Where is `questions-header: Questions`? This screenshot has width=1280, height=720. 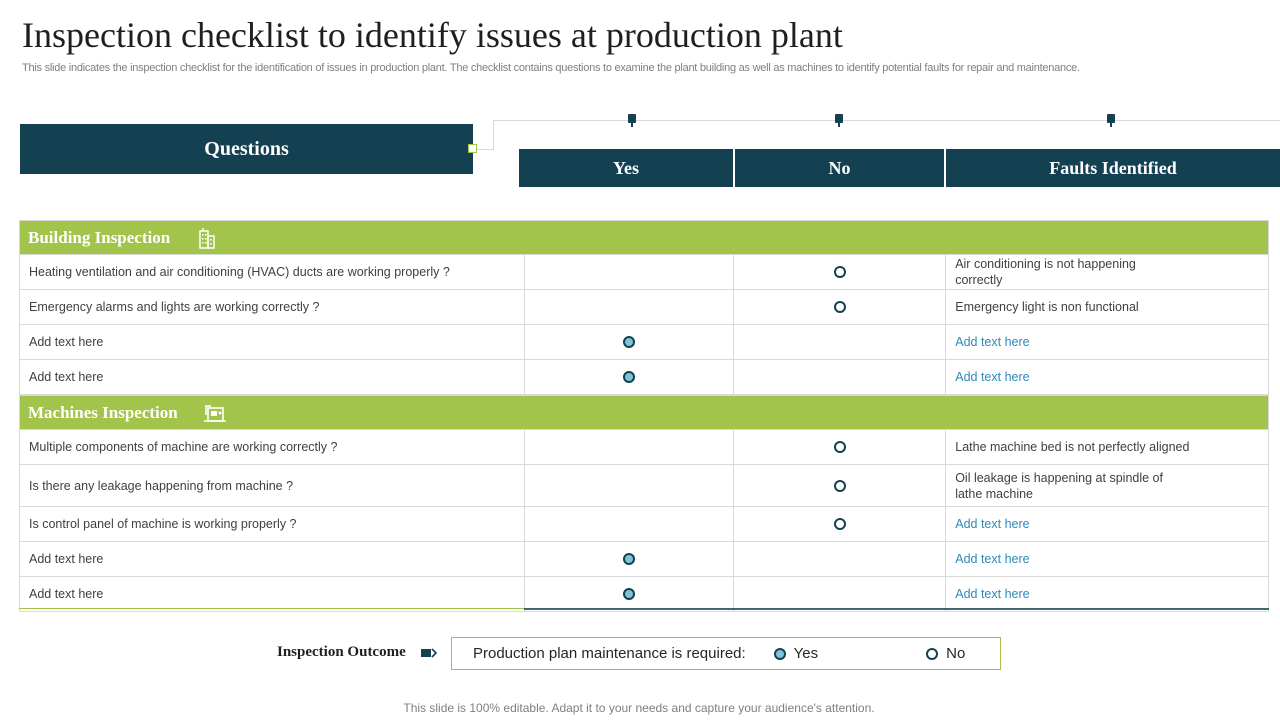
questions-header: Questions is located at coordinates (246, 149).